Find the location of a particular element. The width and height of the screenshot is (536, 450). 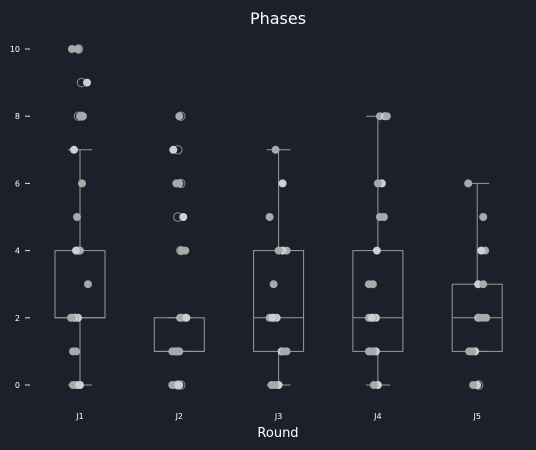

box-j2 is located at coordinates (179, 334).